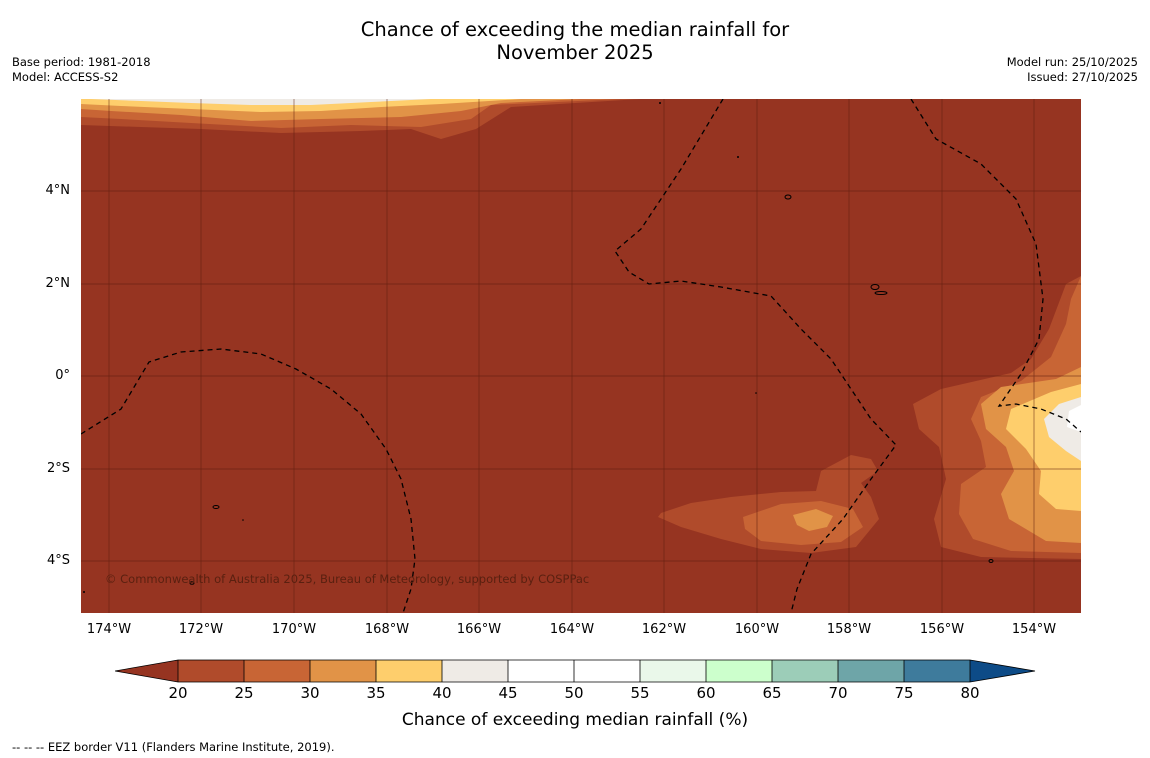  Describe the element at coordinates (58, 283) in the screenshot. I see `lat-label-2n: 2°N` at that location.